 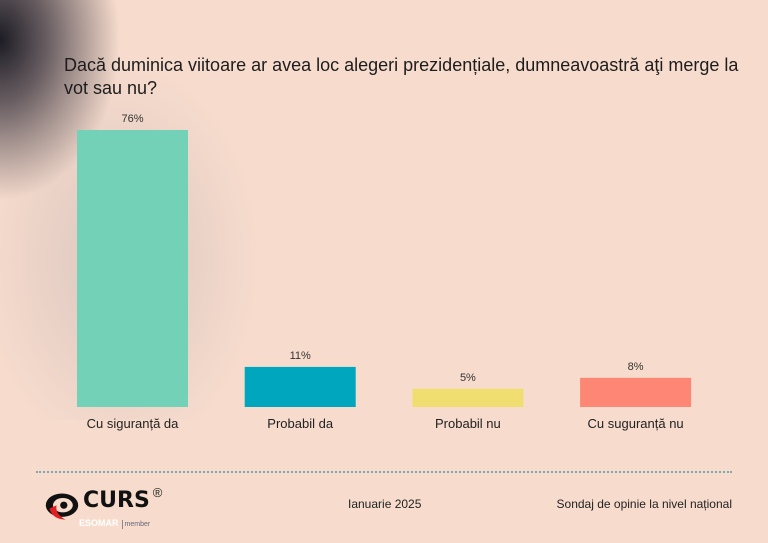 What do you see at coordinates (636, 423) in the screenshot?
I see `category-label: Cu suguranță nu` at bounding box center [636, 423].